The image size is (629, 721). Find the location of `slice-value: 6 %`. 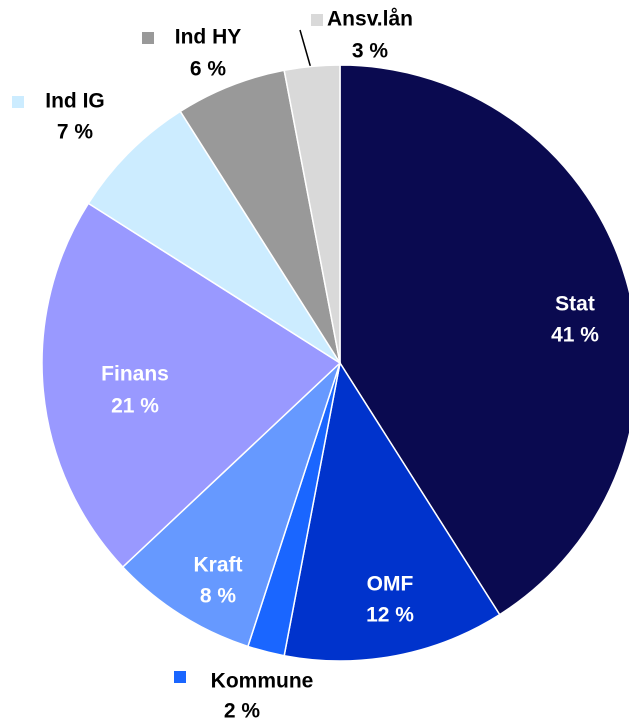

slice-value: 6 % is located at coordinates (208, 69).